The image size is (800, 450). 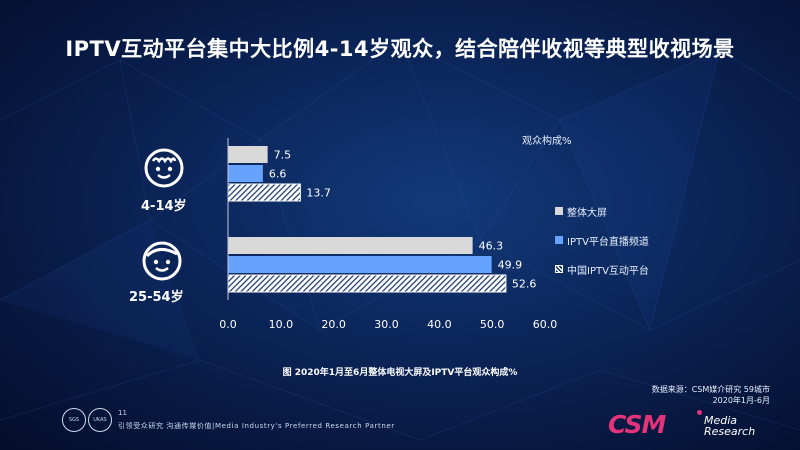 I want to click on source-line-1: 数据来源：CSM媒介研究 59城市, so click(x=710, y=389).